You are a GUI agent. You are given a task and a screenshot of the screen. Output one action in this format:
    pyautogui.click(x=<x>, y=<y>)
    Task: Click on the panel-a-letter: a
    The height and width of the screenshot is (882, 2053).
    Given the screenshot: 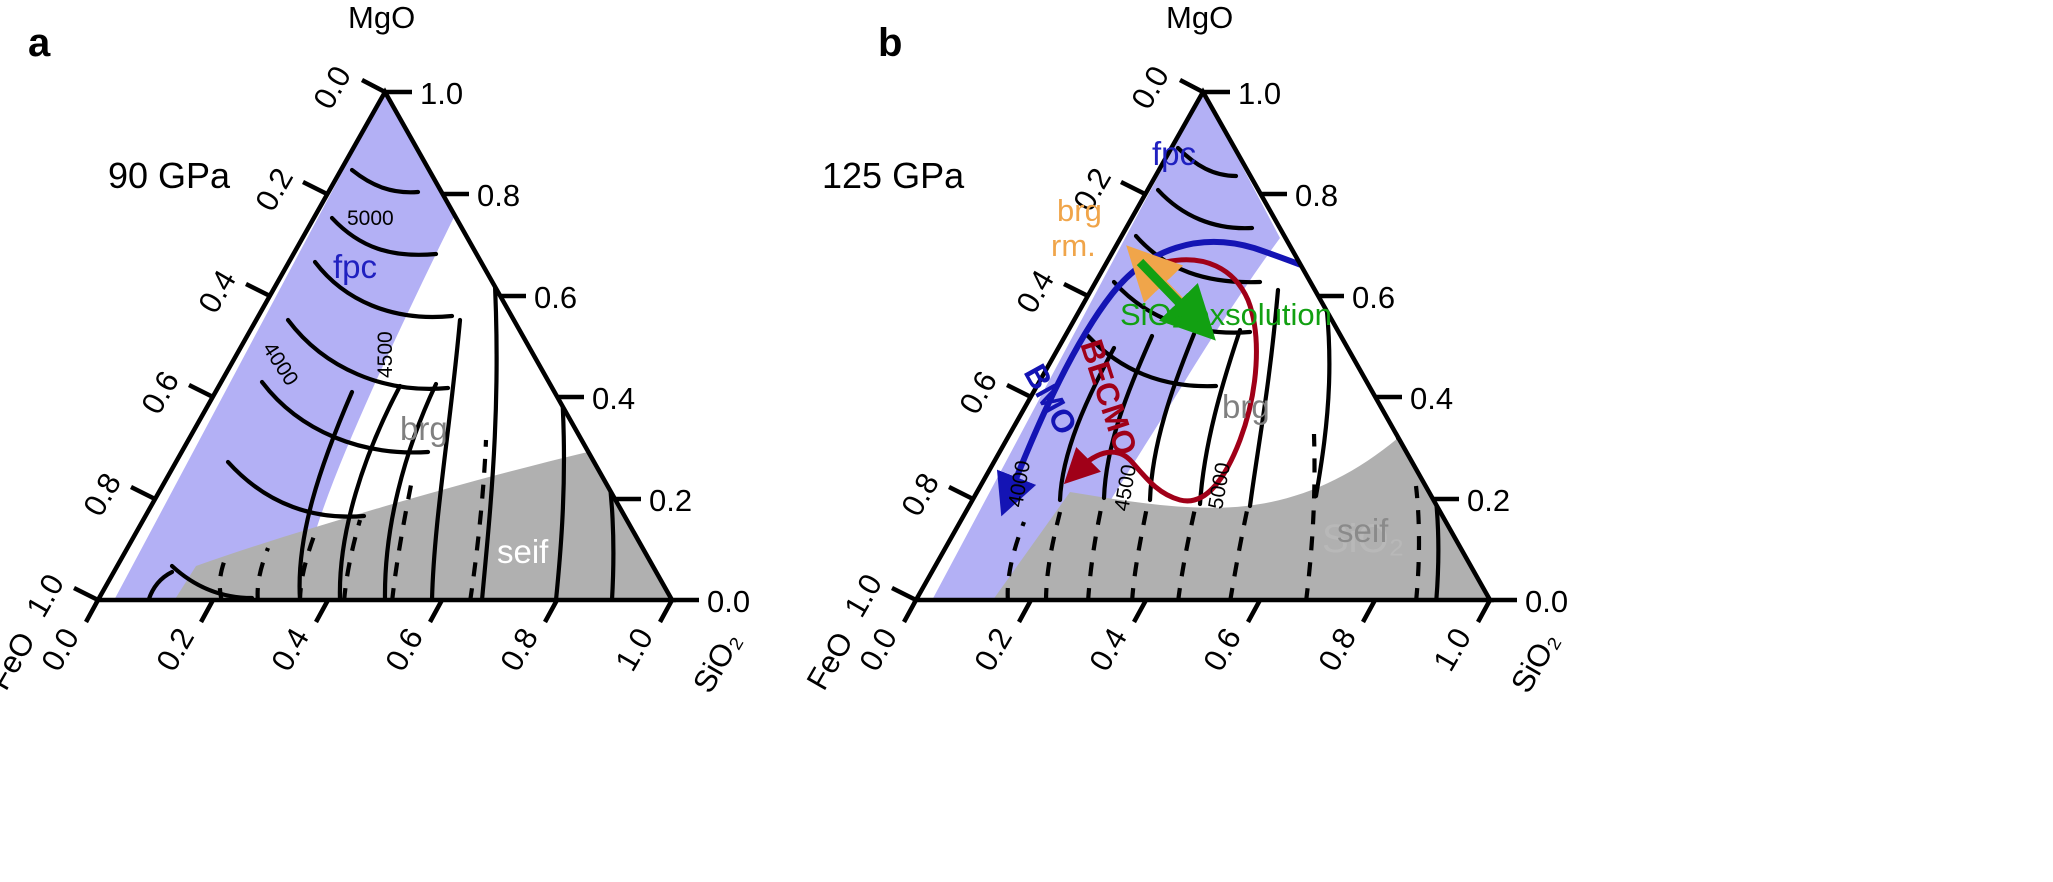 What is the action you would take?
    pyautogui.click(x=39, y=43)
    